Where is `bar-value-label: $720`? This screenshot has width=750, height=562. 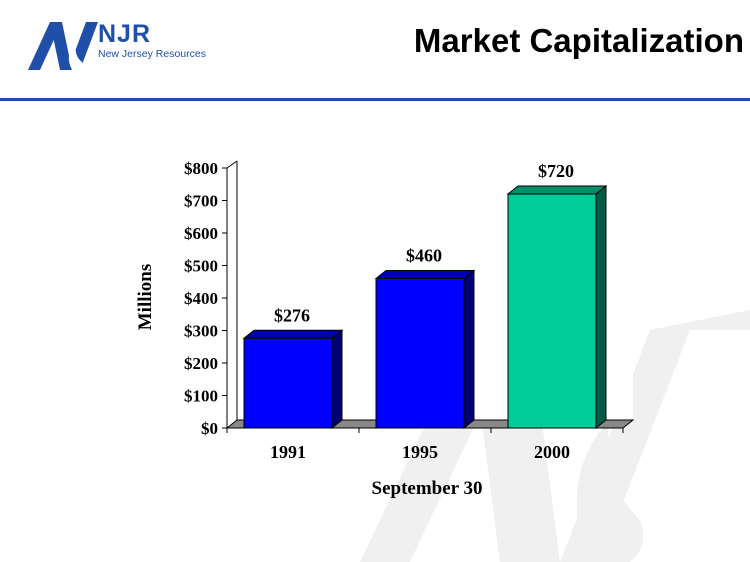
bar-value-label: $720 is located at coordinates (556, 171).